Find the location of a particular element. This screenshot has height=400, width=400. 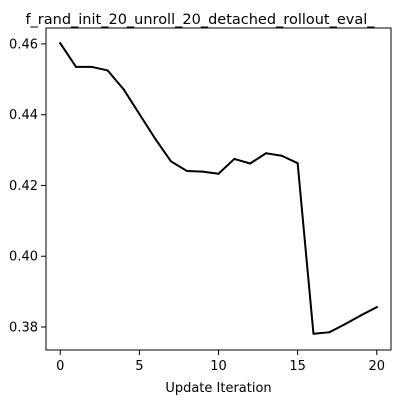

x-axis-label: Update Iteration is located at coordinates (218, 388).